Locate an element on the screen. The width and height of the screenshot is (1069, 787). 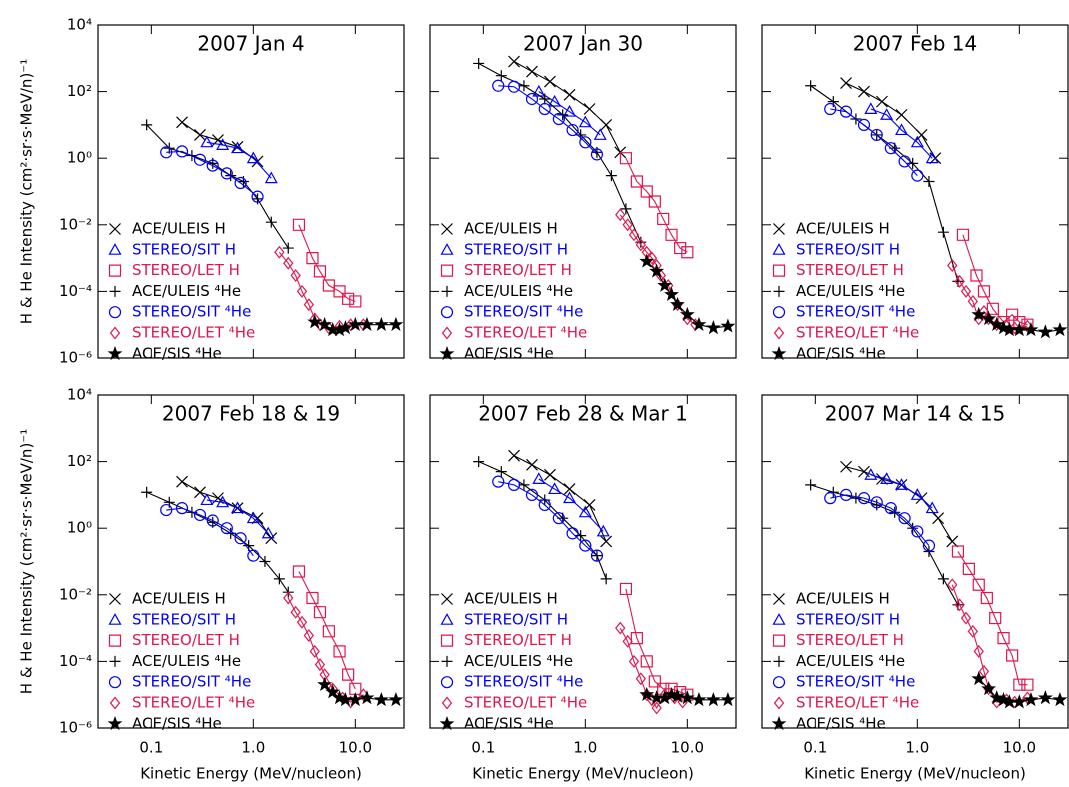
y-tick-label: 10⁻² is located at coordinates (75, 224).